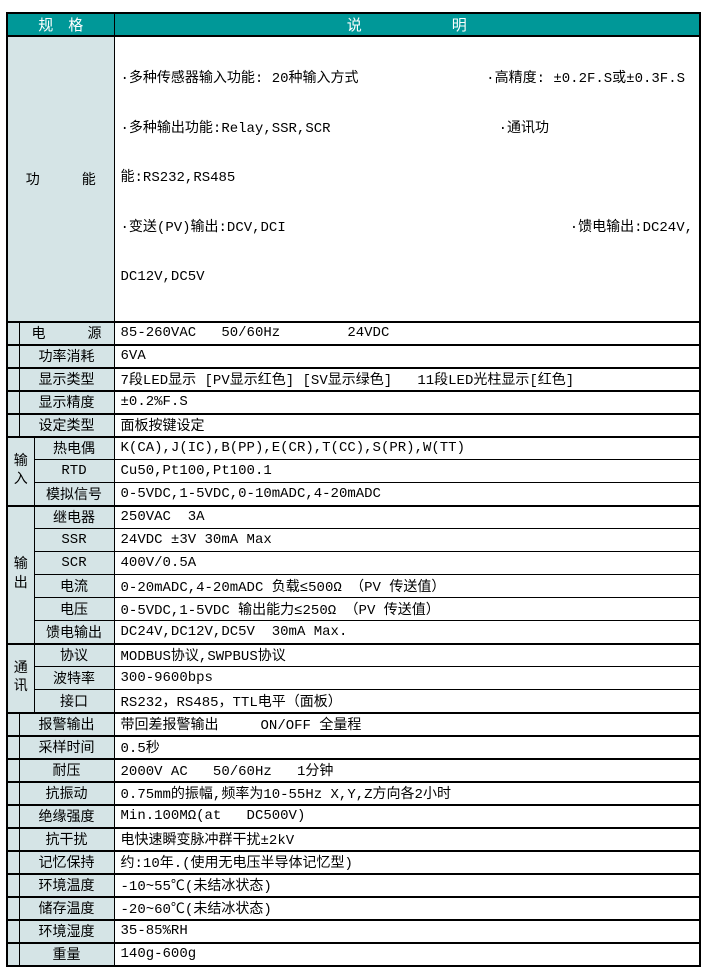 The image size is (720, 977). Describe the element at coordinates (407, 953) in the screenshot. I see `row-value-weight: 140g-600g` at that location.